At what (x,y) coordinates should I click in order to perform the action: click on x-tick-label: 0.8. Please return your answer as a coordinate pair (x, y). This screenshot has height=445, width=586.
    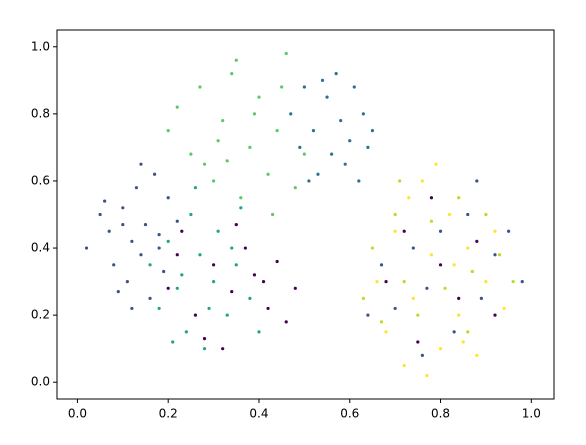
    Looking at the image, I should click on (440, 414).